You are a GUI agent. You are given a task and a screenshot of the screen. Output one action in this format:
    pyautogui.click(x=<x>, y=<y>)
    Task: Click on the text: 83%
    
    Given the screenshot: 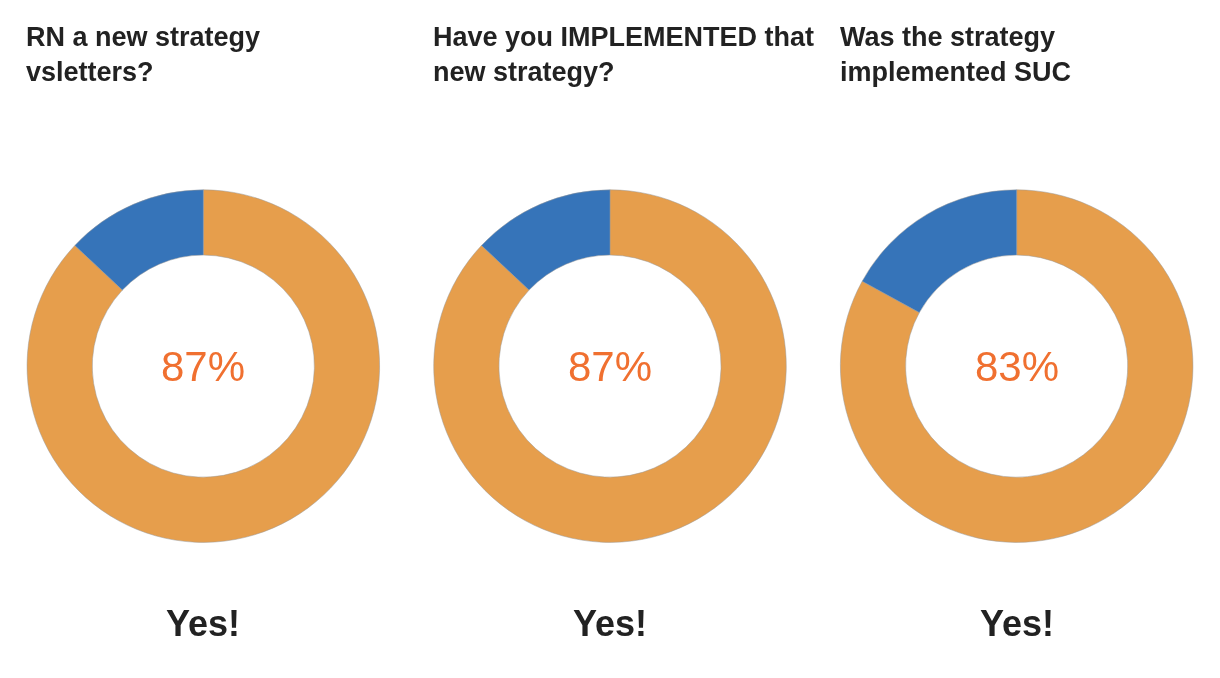 What is the action you would take?
    pyautogui.click(x=1017, y=366)
    